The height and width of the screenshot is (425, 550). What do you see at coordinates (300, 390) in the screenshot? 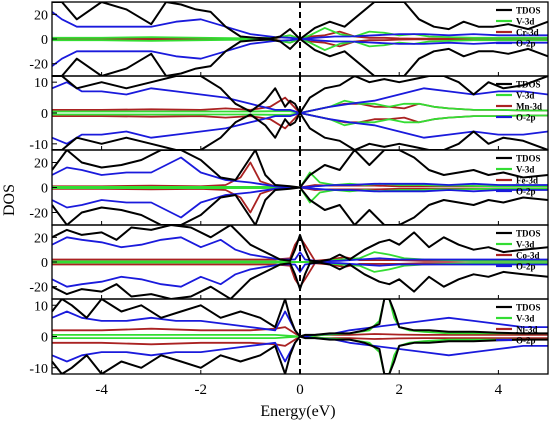
I see `x-tick-label: 0` at bounding box center [300, 390].